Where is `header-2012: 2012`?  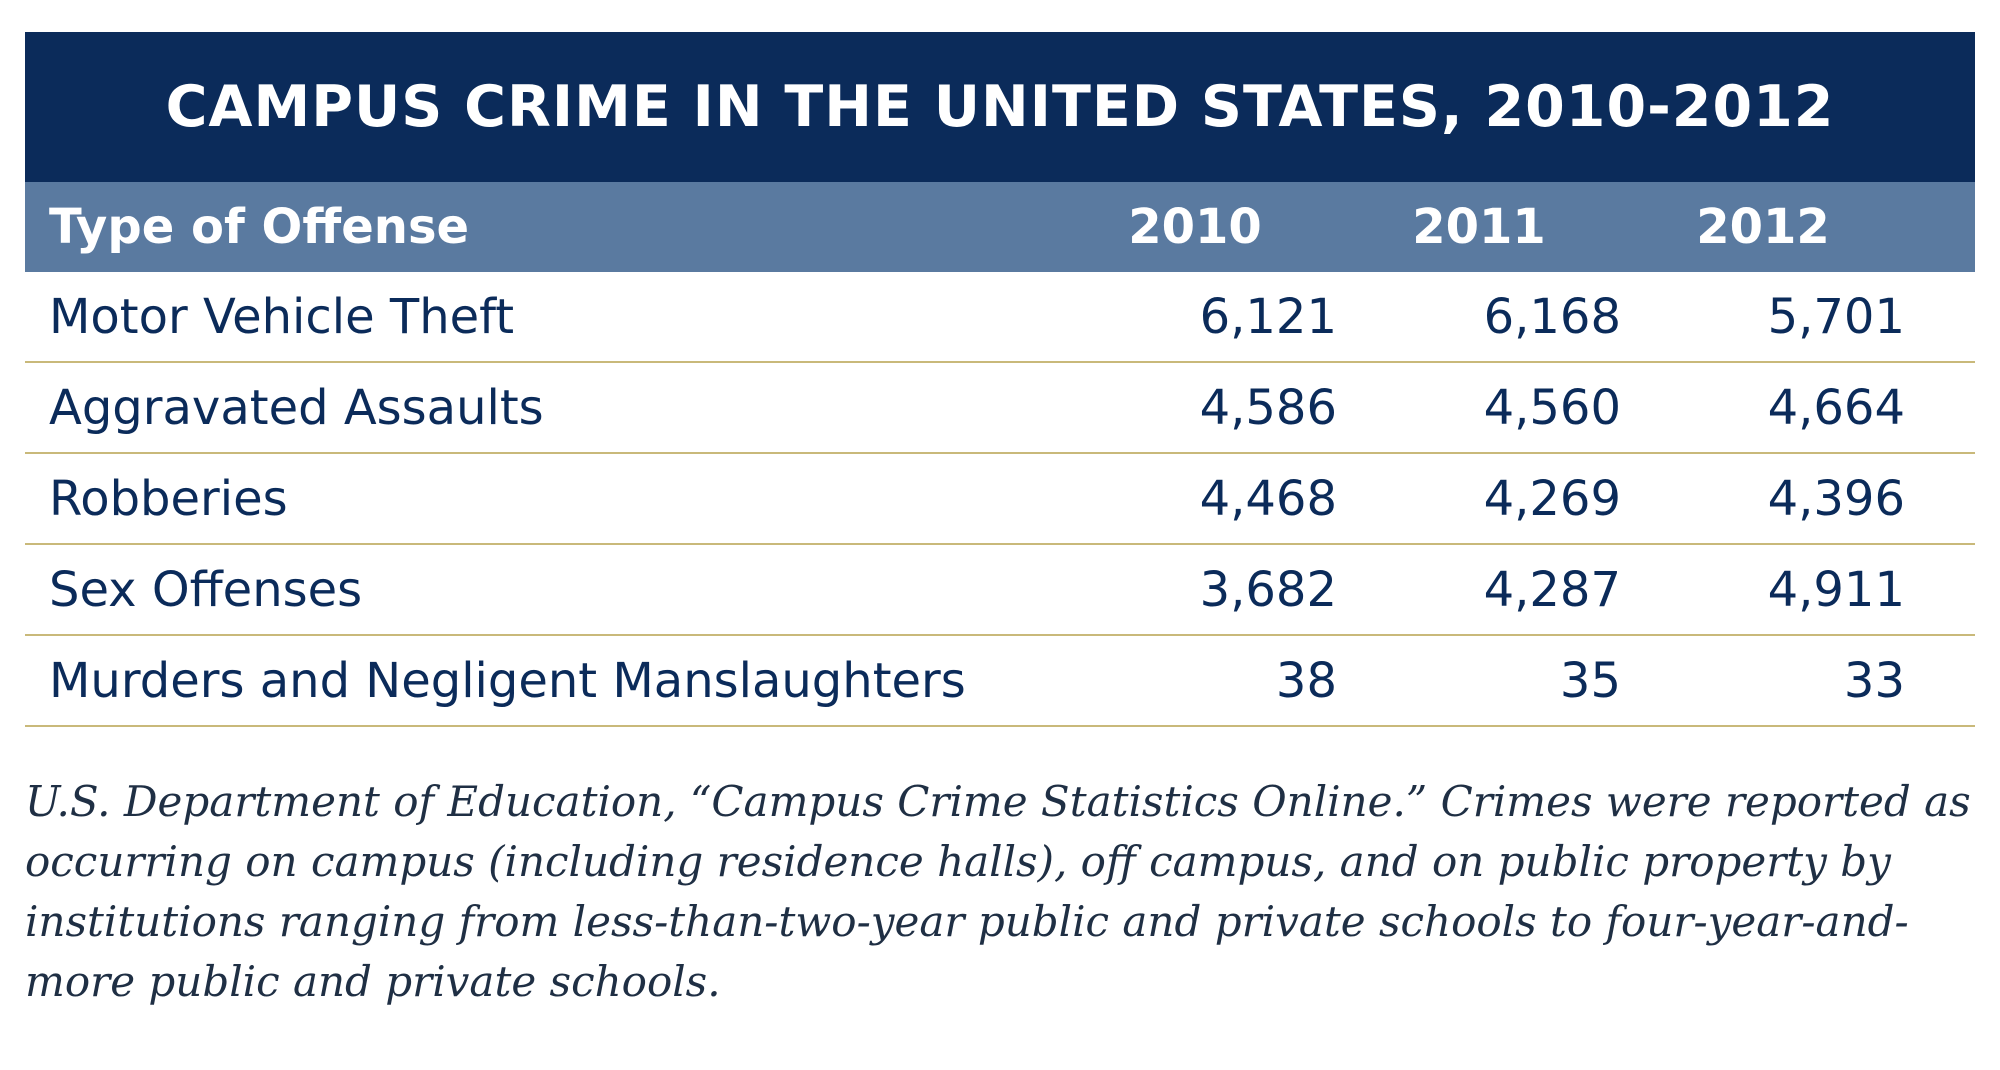
header-2012: 2012 is located at coordinates (1763, 227).